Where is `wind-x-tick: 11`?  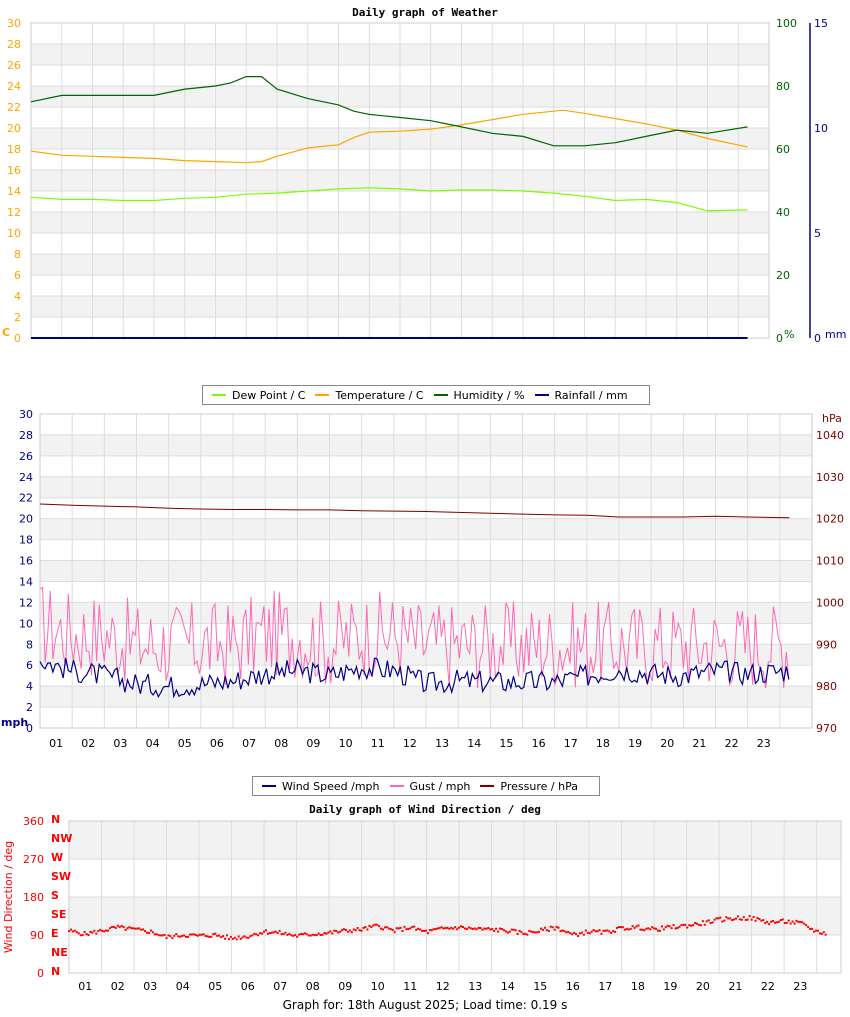 wind-x-tick: 11 is located at coordinates (378, 743).